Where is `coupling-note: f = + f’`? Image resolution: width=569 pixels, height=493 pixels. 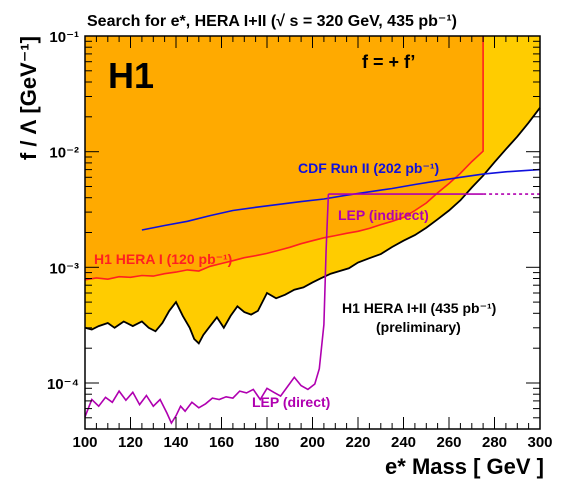
coupling-note: f = + f’ is located at coordinates (388, 62).